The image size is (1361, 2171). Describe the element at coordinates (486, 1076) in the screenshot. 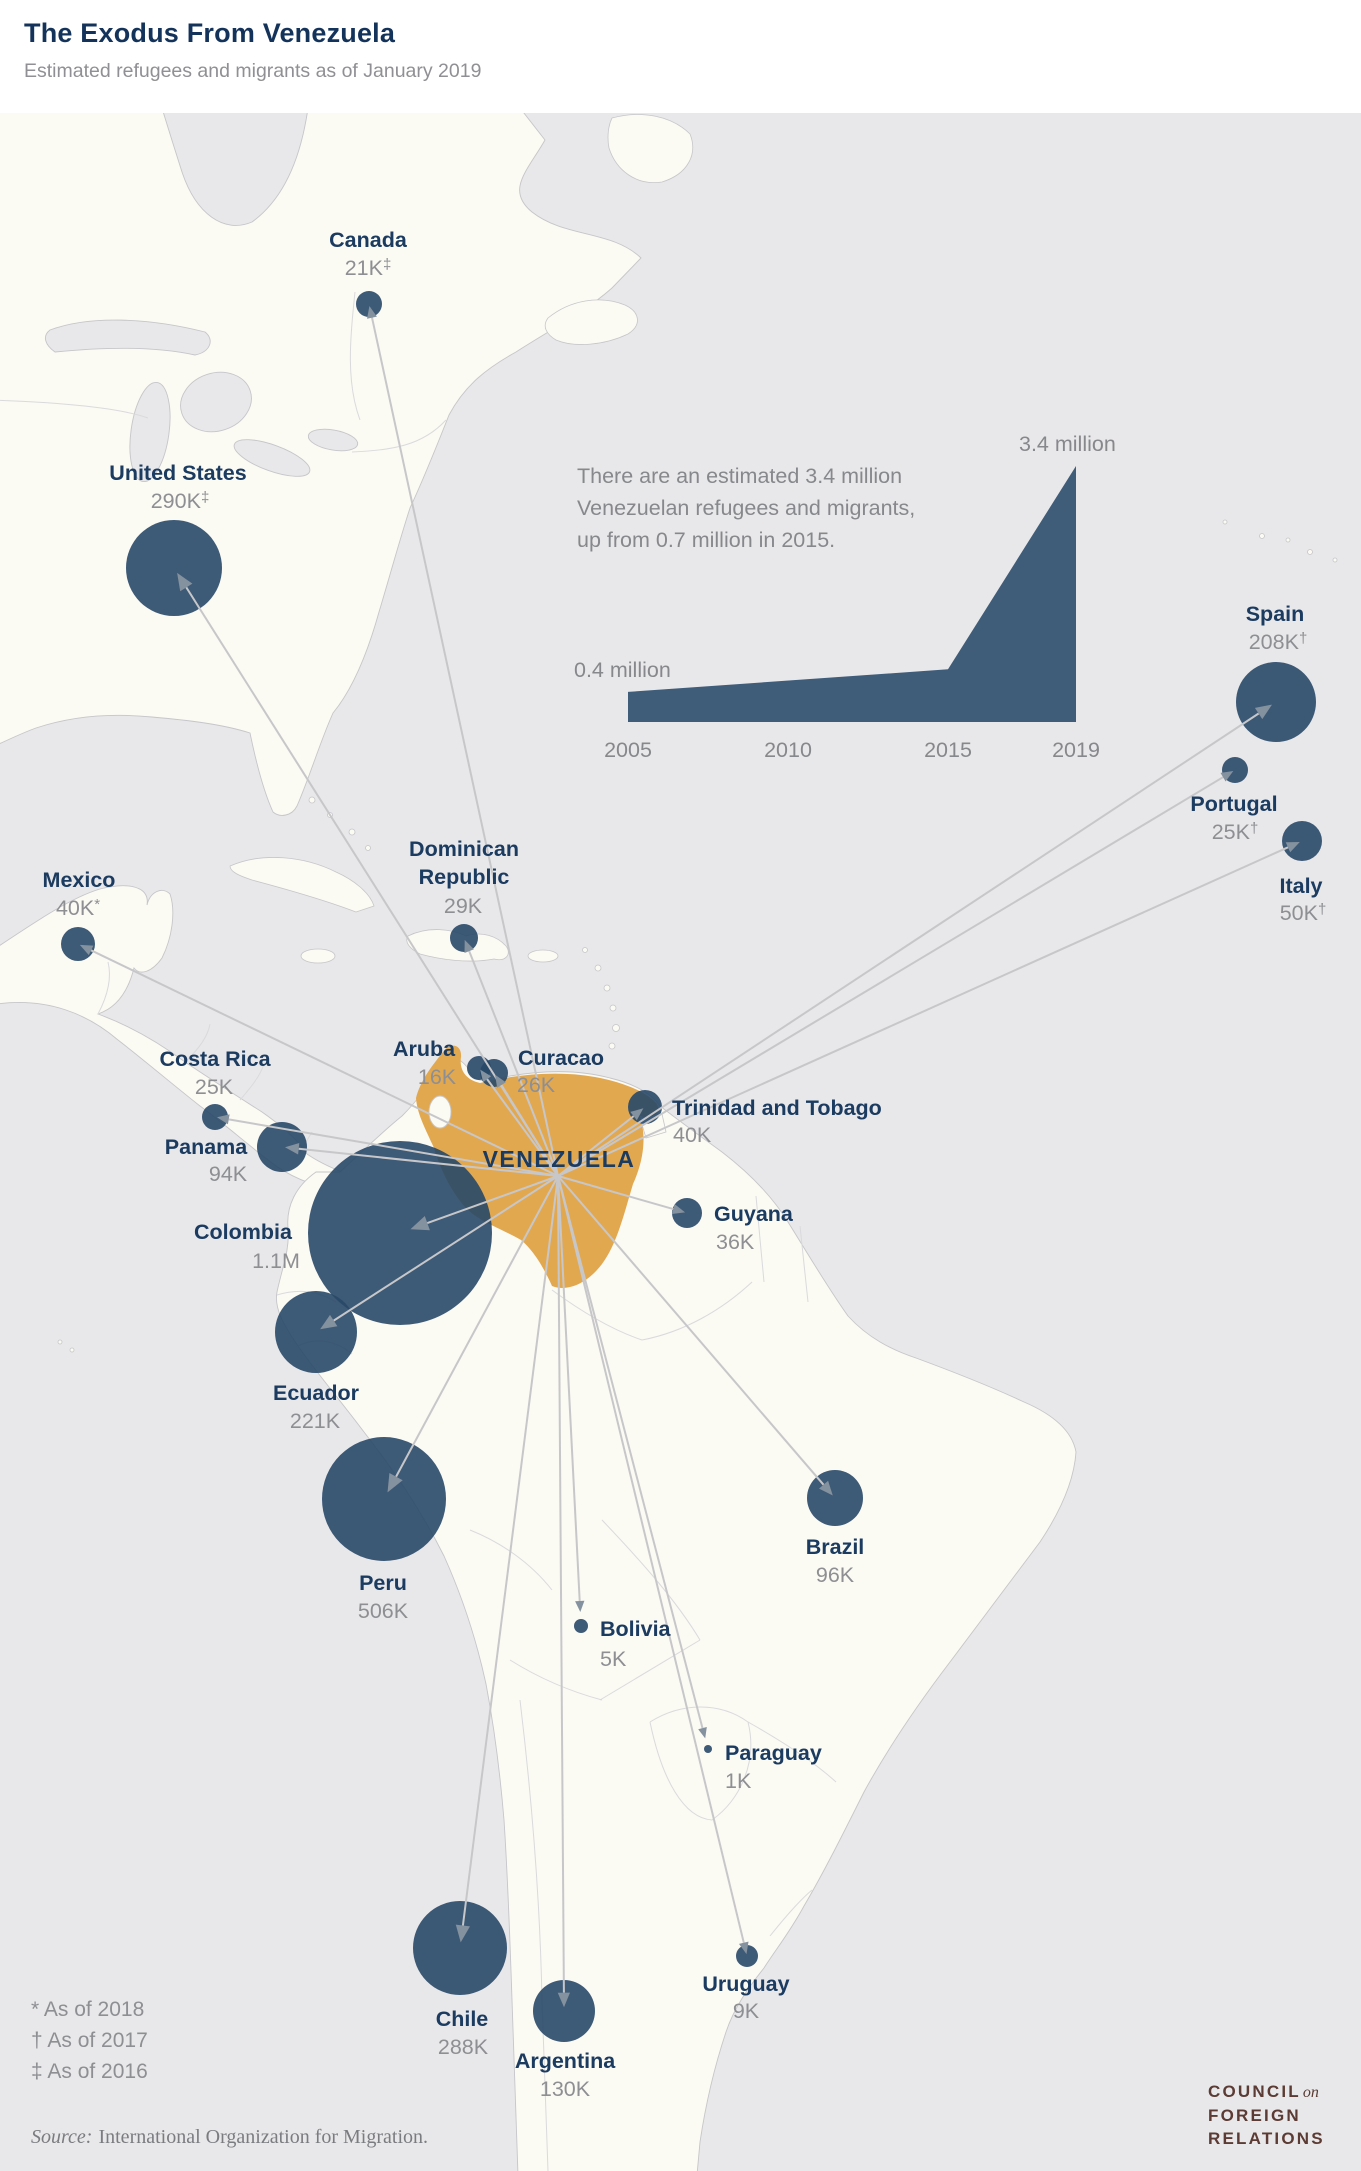

I see `flow-arrow-aruba` at that location.